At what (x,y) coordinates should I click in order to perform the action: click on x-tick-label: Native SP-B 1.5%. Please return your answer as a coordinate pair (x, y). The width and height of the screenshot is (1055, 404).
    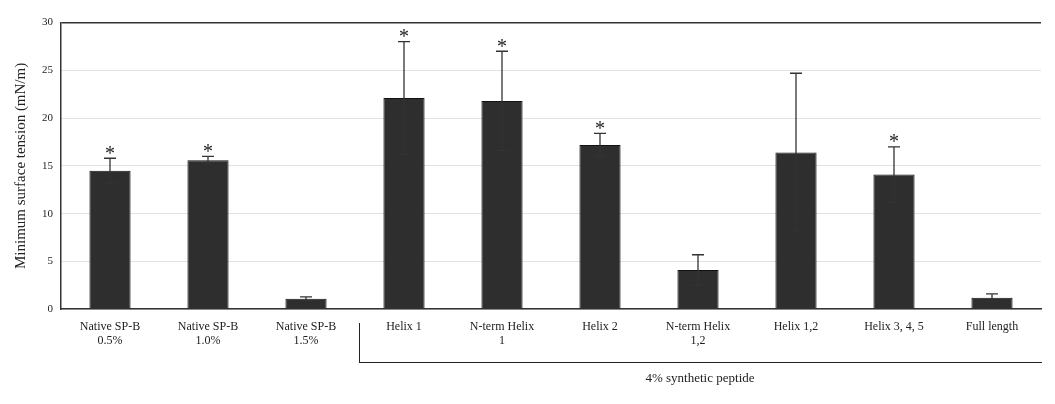
    Looking at the image, I should click on (306, 332).